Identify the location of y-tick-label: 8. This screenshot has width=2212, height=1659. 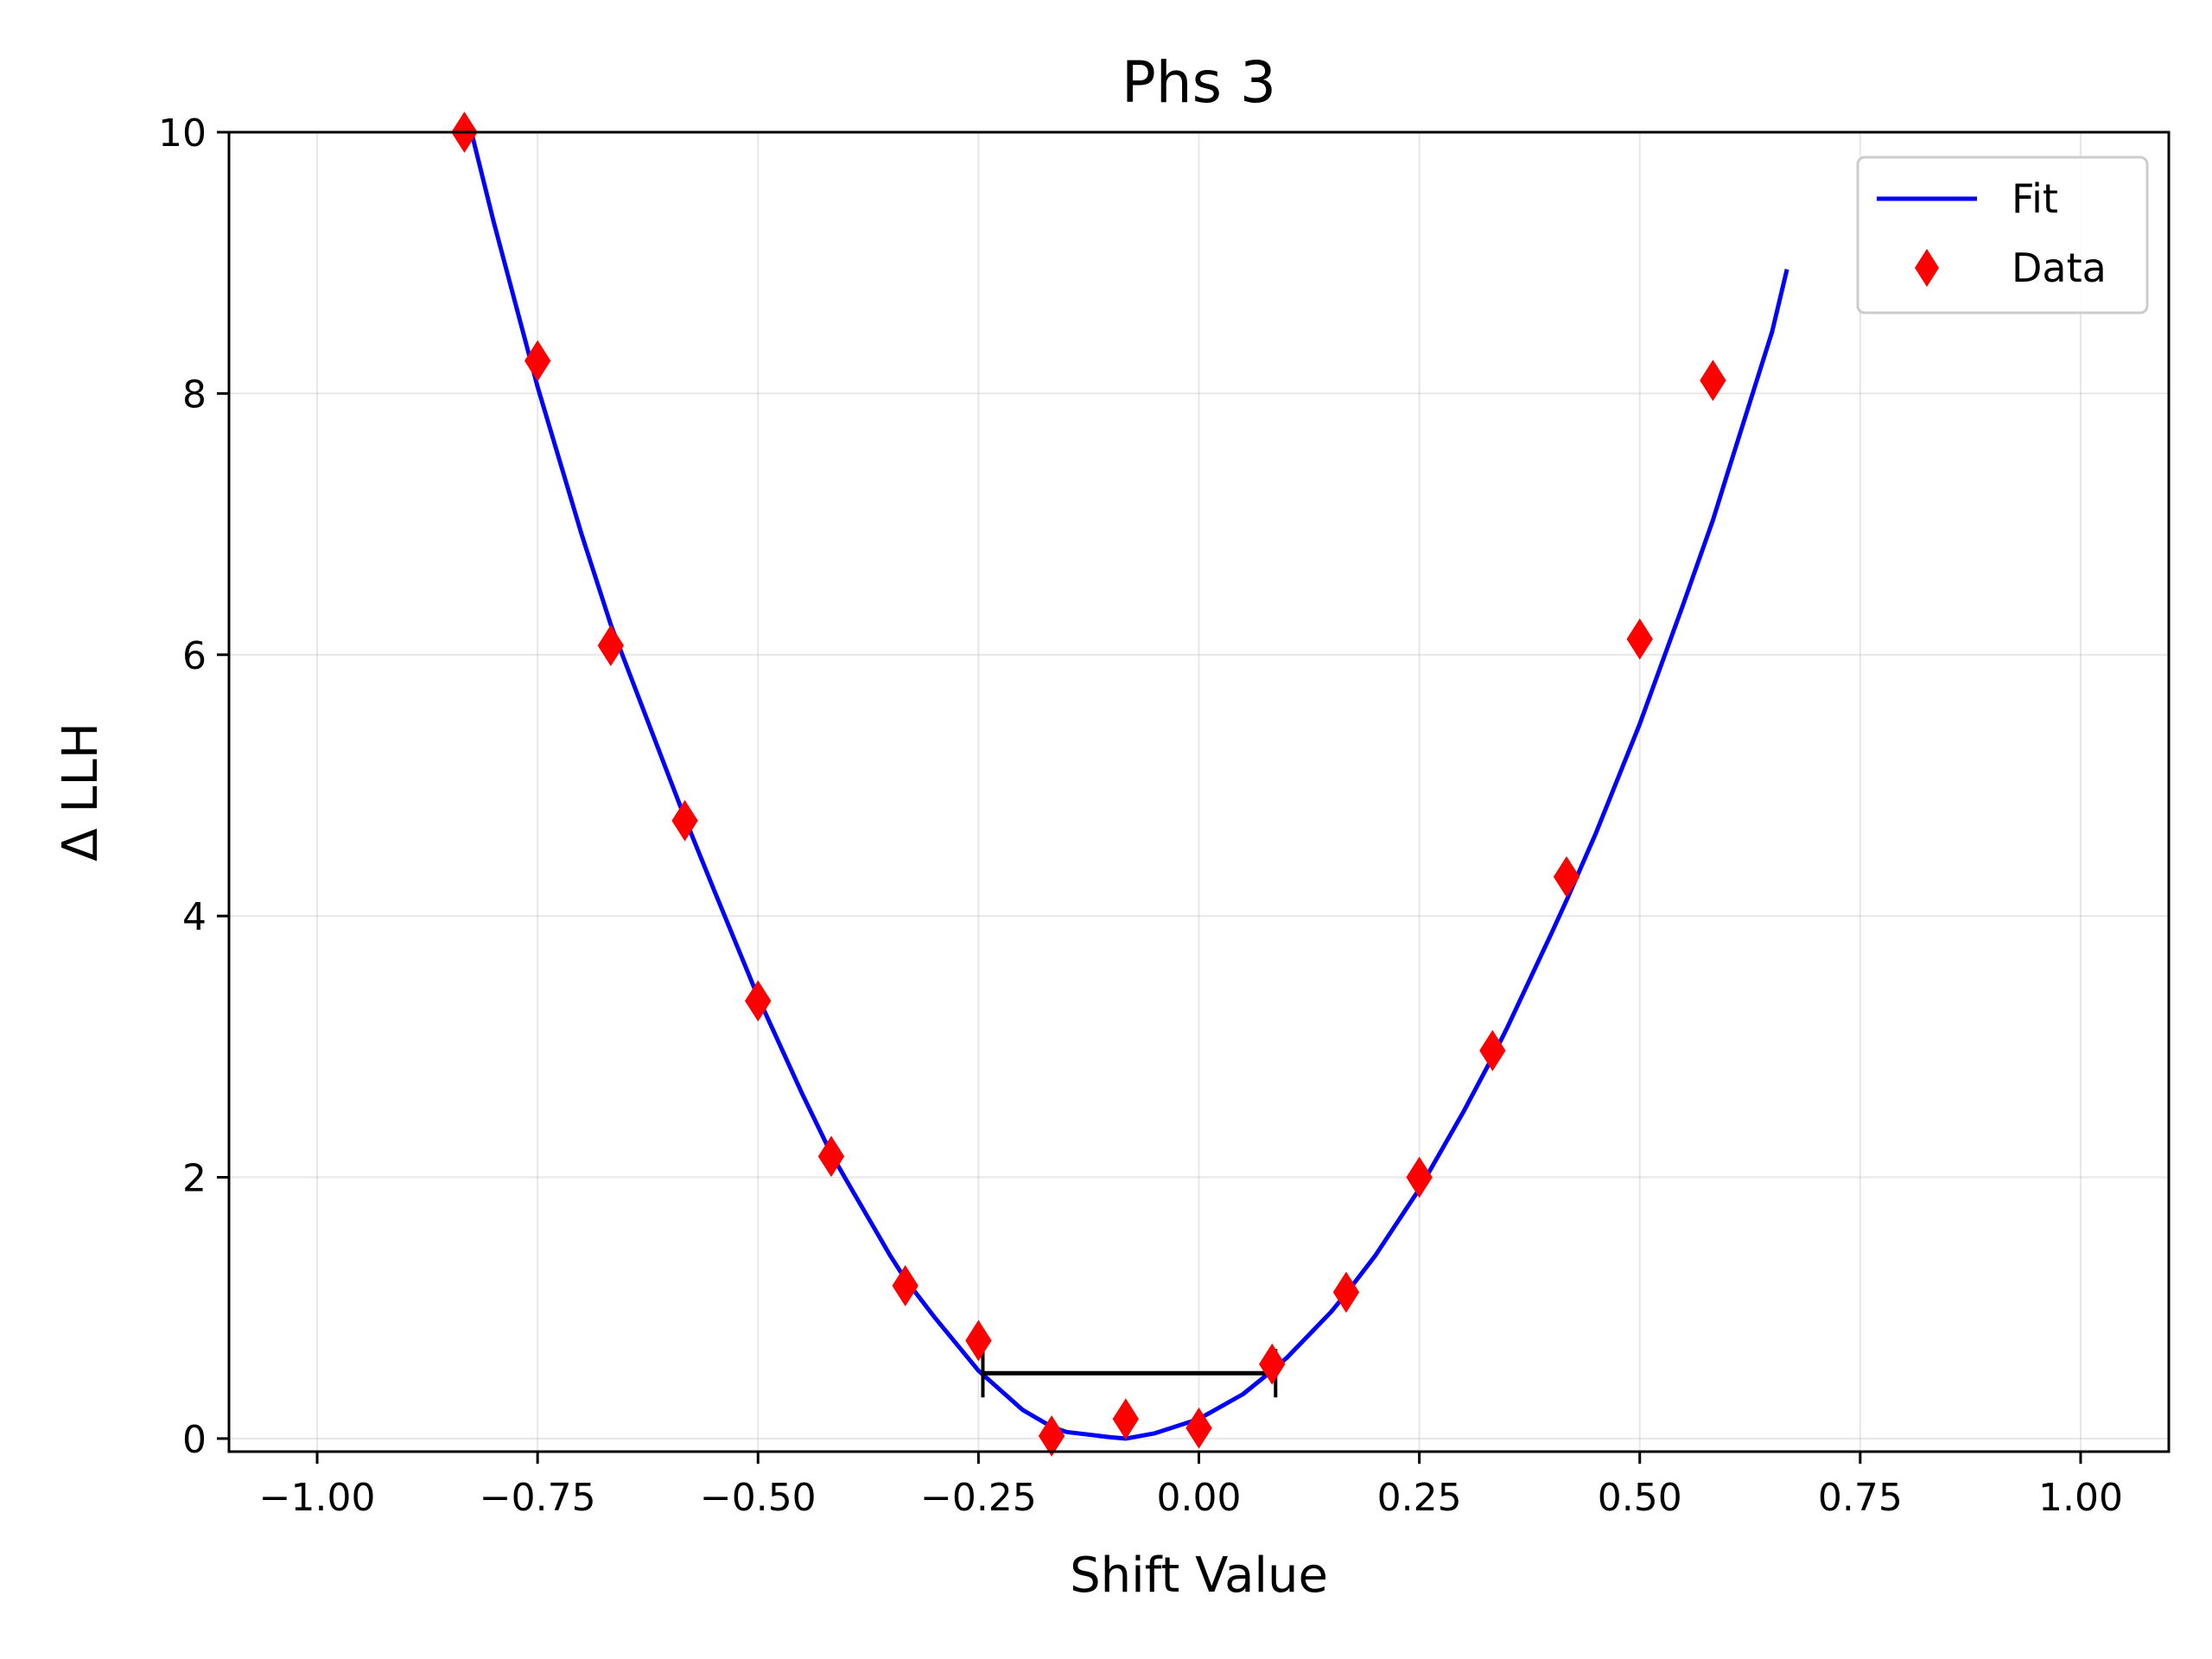
(194, 394).